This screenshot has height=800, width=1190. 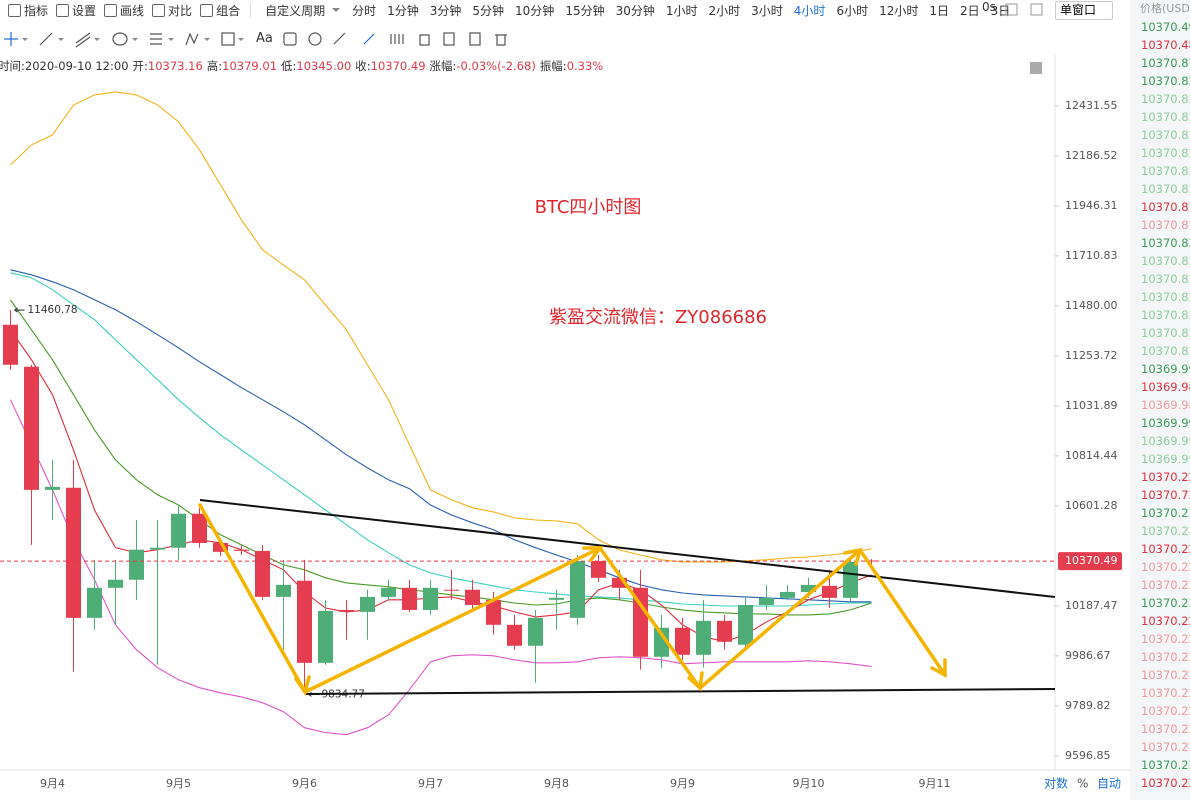 What do you see at coordinates (1000, 10) in the screenshot?
I see `period-button: 3日` at bounding box center [1000, 10].